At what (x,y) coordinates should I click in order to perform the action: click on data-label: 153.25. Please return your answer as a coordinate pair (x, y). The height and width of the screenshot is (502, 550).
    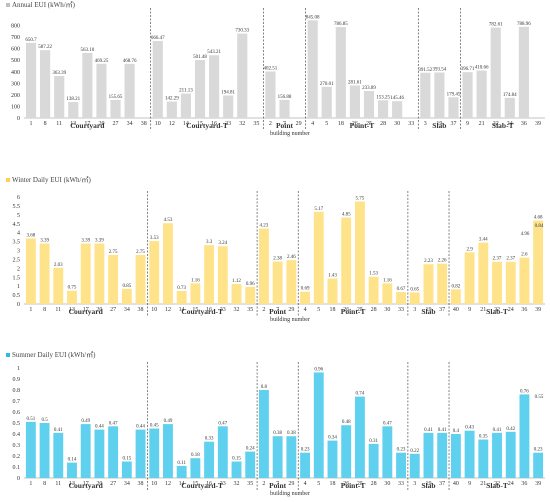
    Looking at the image, I should click on (383, 97).